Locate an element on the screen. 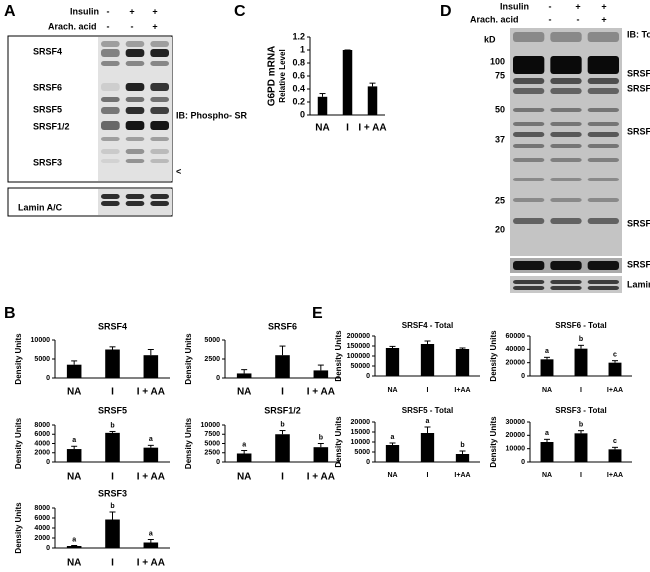 The width and height of the screenshot is (650, 572). marker-label: 25 is located at coordinates (500, 200).